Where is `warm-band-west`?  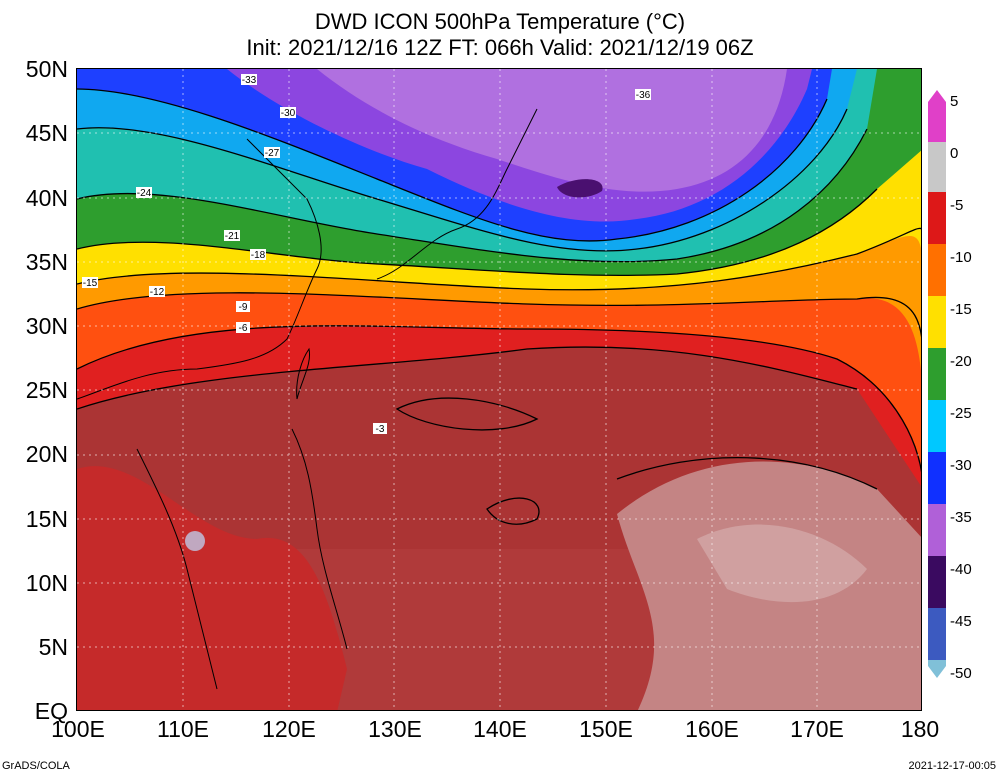 warm-band-west is located at coordinates (212, 588).